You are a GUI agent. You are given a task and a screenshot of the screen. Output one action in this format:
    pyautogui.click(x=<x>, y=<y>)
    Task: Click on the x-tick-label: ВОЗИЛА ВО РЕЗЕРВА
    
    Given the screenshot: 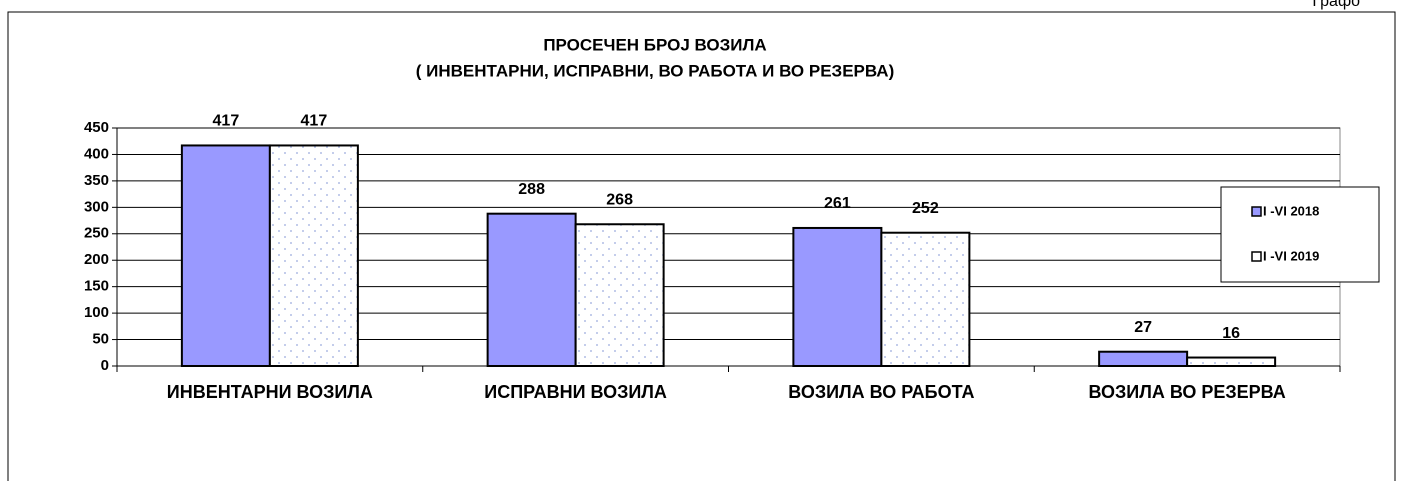 What is the action you would take?
    pyautogui.click(x=1186, y=392)
    